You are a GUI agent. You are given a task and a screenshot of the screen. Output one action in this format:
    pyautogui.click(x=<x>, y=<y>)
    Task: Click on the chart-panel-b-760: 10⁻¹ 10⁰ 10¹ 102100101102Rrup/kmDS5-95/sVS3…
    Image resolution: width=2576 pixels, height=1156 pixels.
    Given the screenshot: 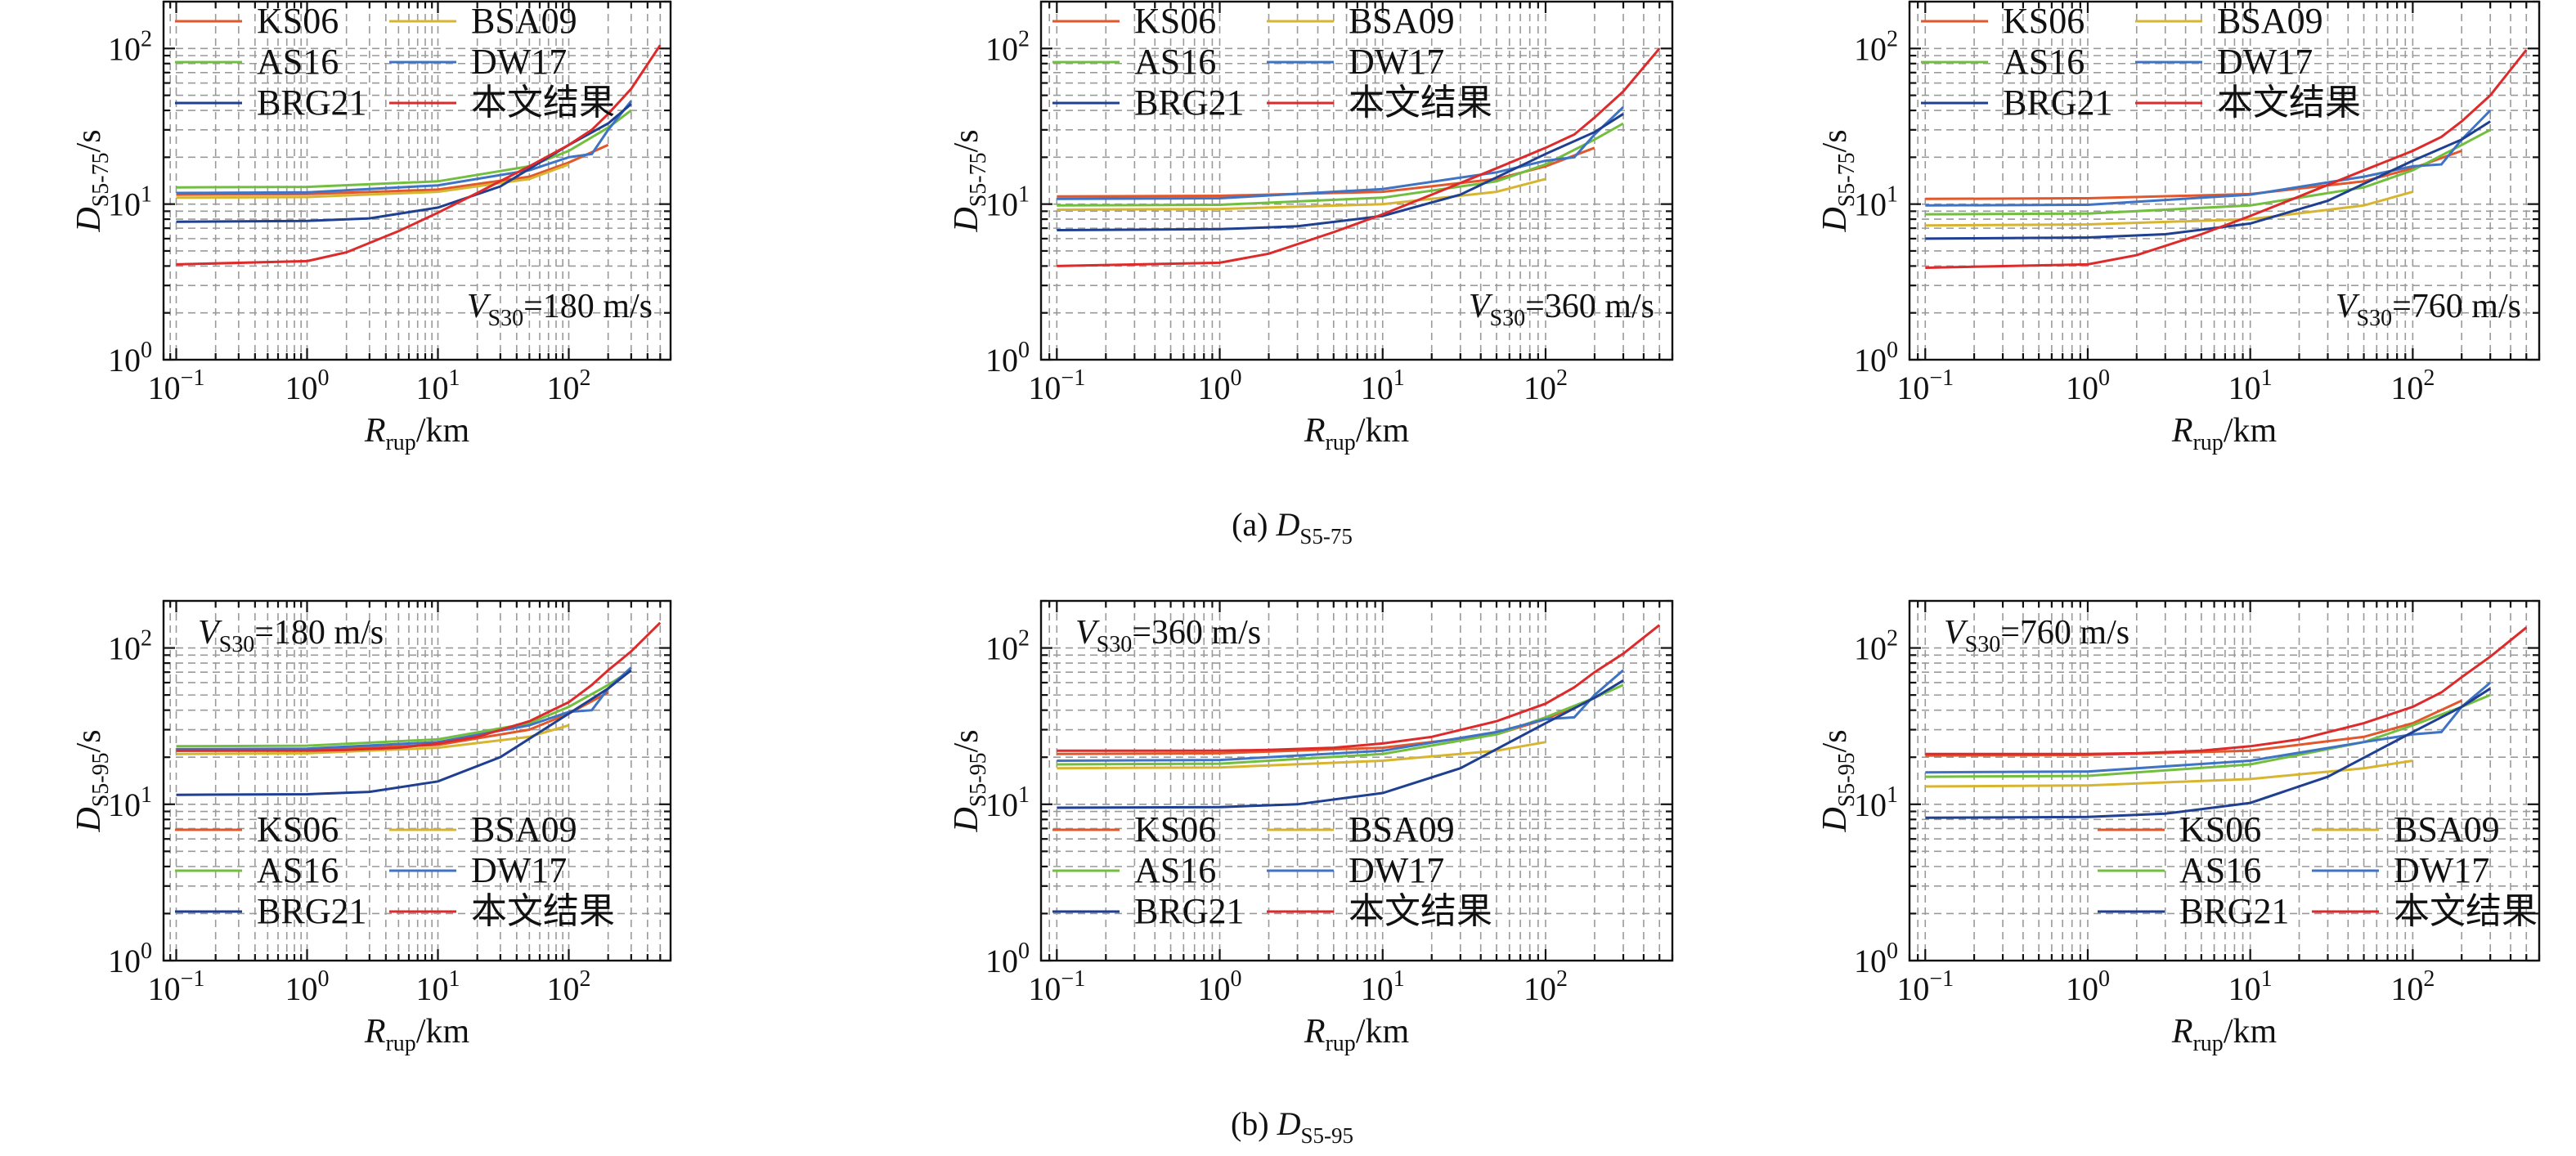 What is the action you would take?
    pyautogui.click(x=2178, y=827)
    